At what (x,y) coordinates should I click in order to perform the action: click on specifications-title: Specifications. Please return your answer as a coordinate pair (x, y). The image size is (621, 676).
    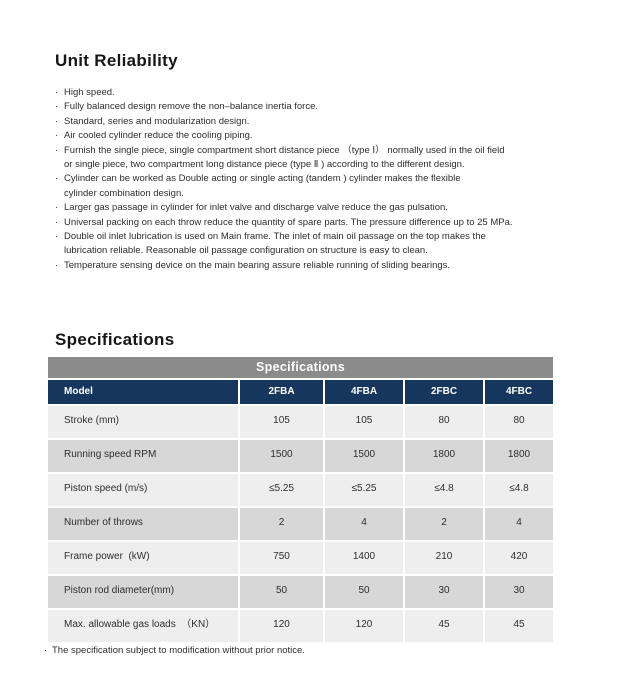
    Looking at the image, I should click on (115, 339).